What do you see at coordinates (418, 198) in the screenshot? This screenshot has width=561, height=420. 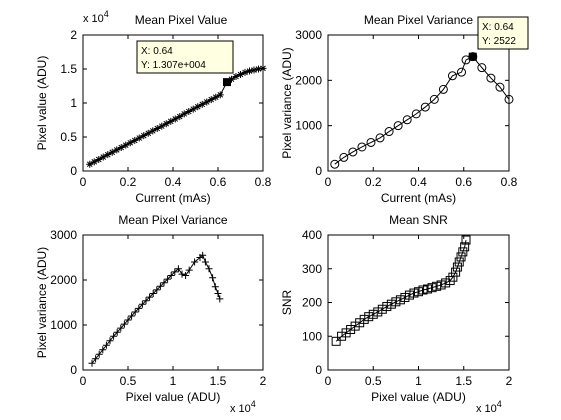 I see `x-axis-label: Current (mAs)` at bounding box center [418, 198].